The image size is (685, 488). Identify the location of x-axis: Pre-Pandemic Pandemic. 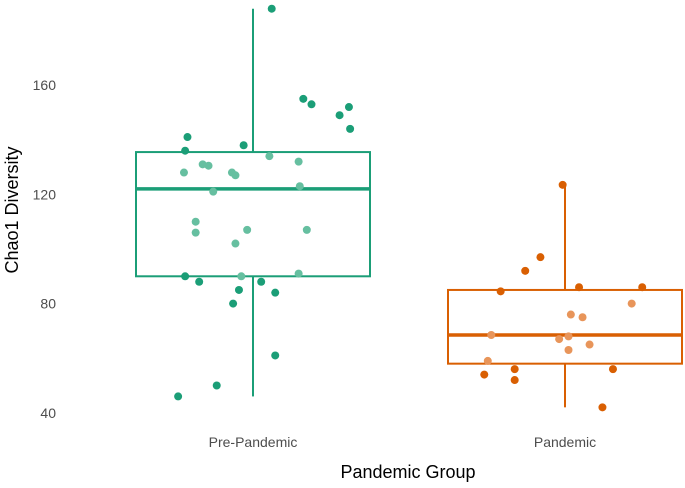
(402, 442).